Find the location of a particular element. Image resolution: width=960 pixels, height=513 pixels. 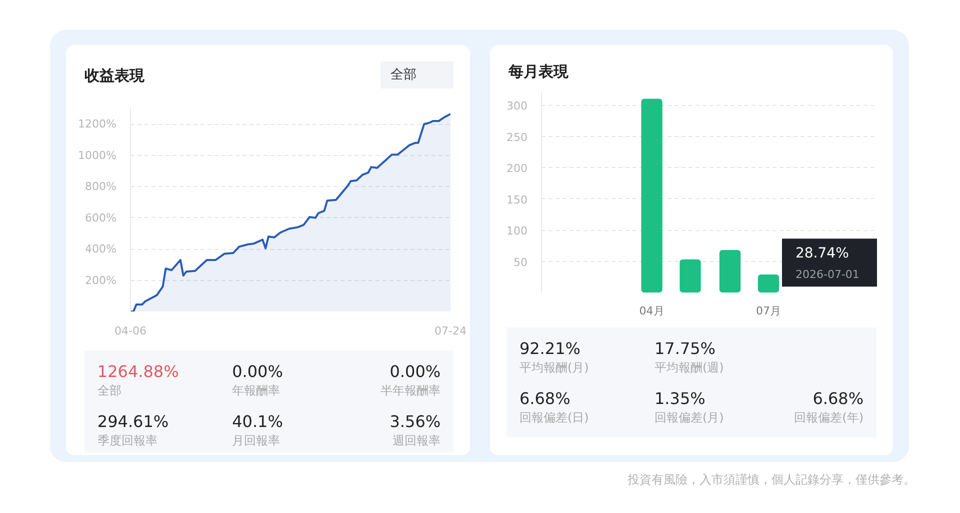

text: 投資有風險，入市須謹慎，個人記錄分享，僅供參考。 is located at coordinates (771, 479).